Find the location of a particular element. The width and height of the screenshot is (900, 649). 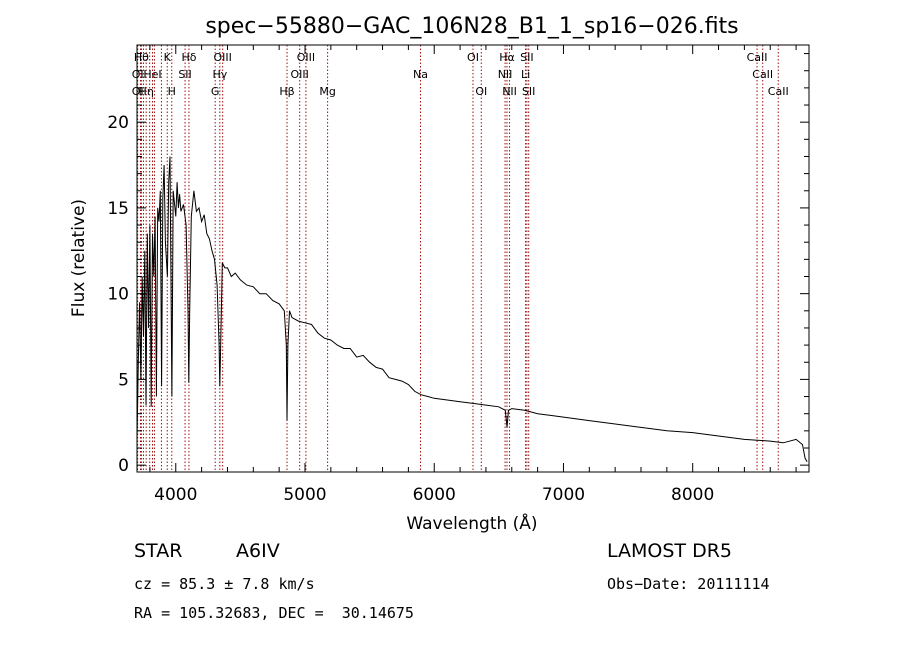

y-tick-label: 5 is located at coordinates (123, 380).